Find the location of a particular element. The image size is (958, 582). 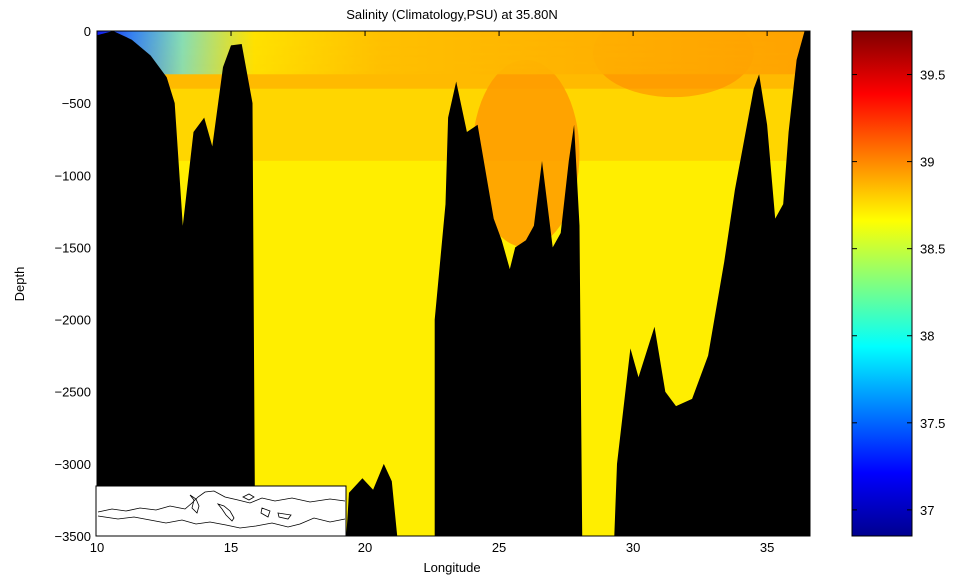

x-tick-label: 20 is located at coordinates (365, 547).